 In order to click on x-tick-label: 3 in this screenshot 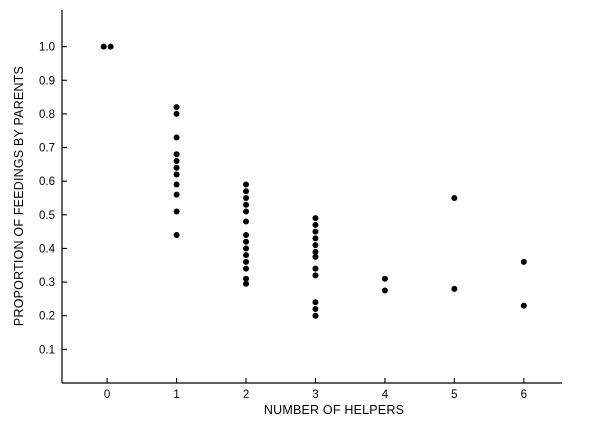, I will do `click(315, 395)`.